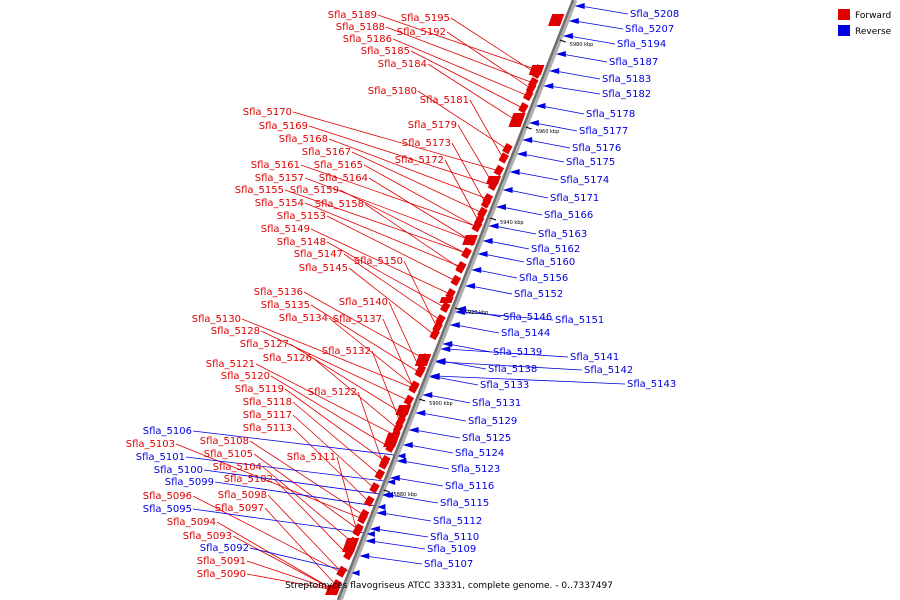 The height and width of the screenshot is (600, 900). I want to click on gene-label-sfla-5139: Sfla_5139, so click(517, 352).